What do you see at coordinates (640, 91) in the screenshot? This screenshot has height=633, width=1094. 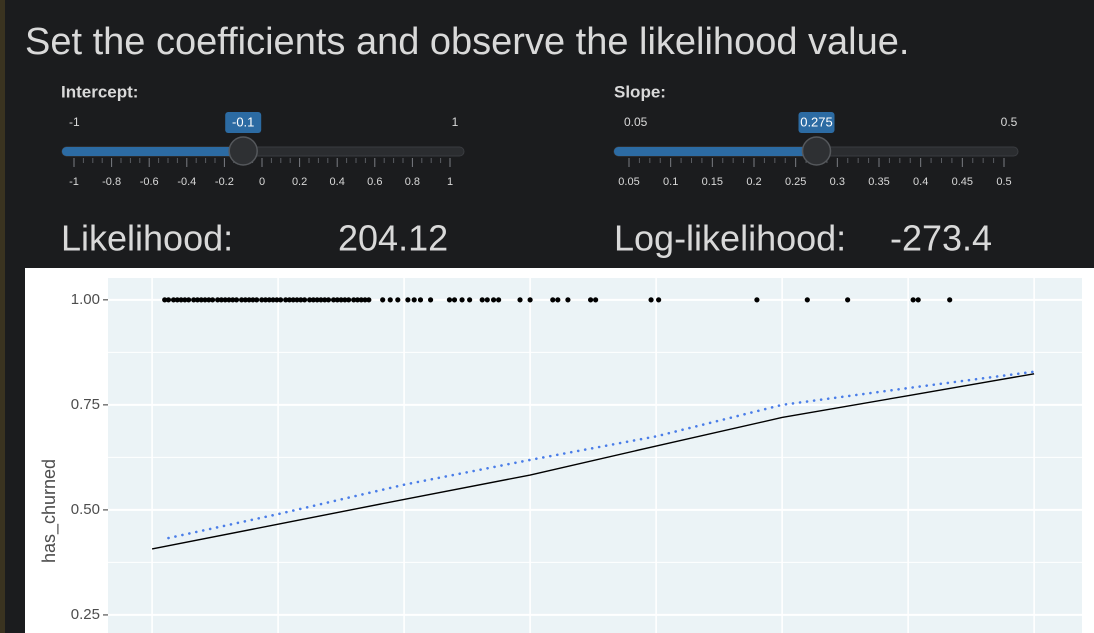 I see `slider-label: Slope:` at bounding box center [640, 91].